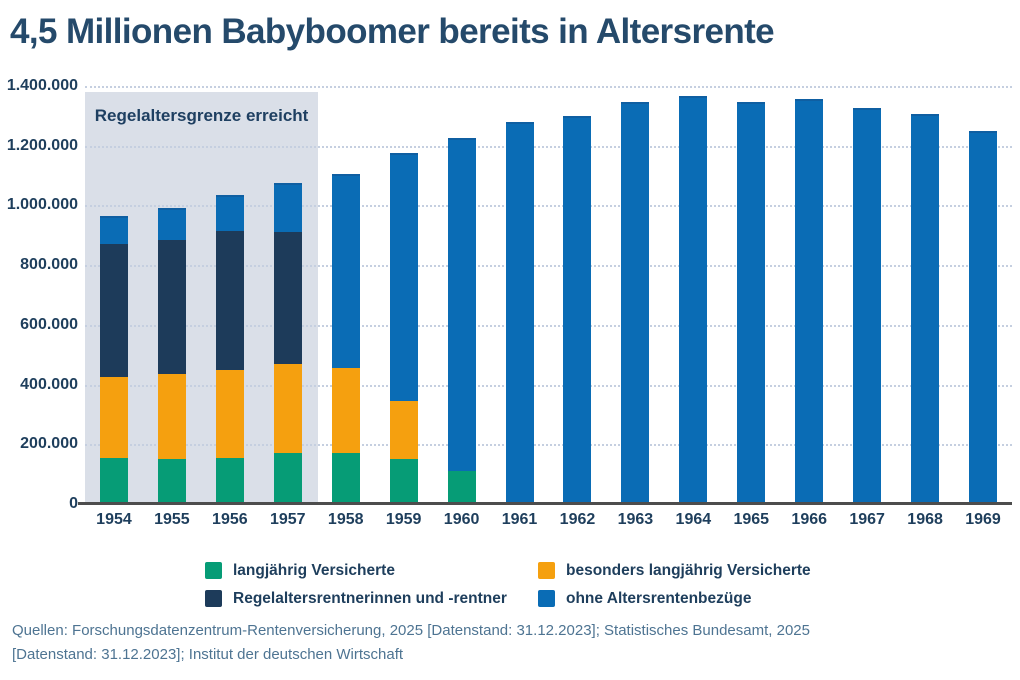  What do you see at coordinates (867, 519) in the screenshot?
I see `x-axis-label: 1967` at bounding box center [867, 519].